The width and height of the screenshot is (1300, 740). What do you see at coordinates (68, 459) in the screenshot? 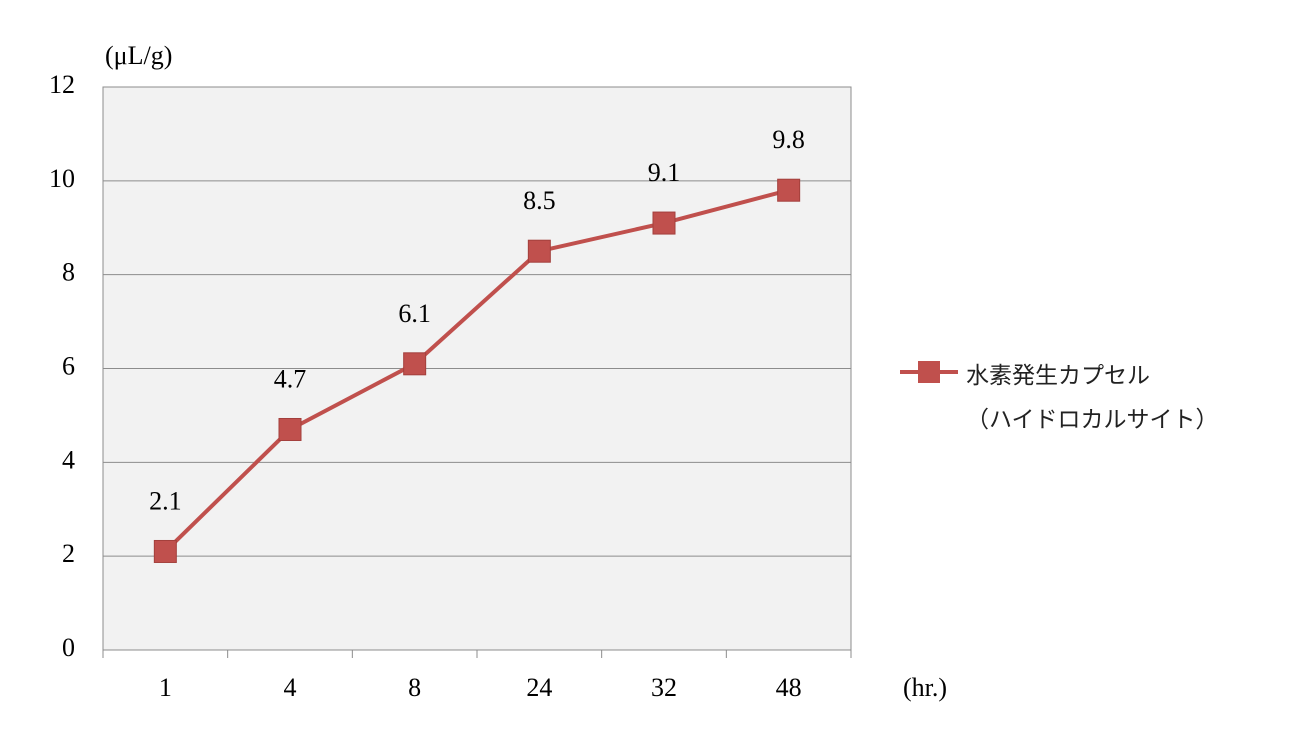
I see `y-tick-label: 4` at bounding box center [68, 459].